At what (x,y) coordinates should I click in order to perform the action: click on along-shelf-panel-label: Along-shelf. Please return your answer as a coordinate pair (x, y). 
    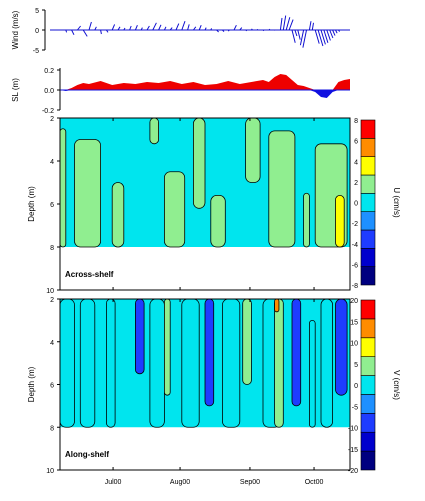
    Looking at the image, I should click on (87, 454).